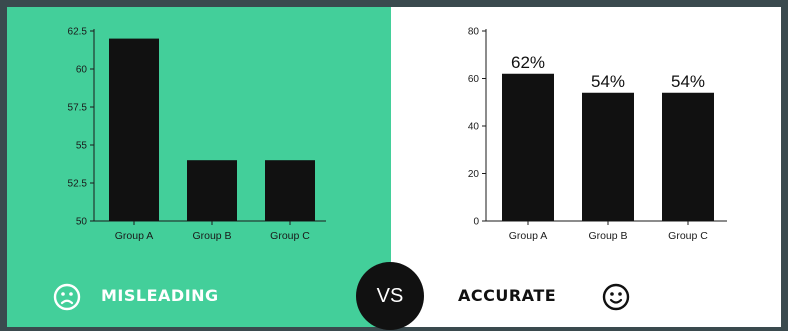 This screenshot has height=331, width=788. Describe the element at coordinates (476, 222) in the screenshot. I see `y-tick-label: 0` at that location.